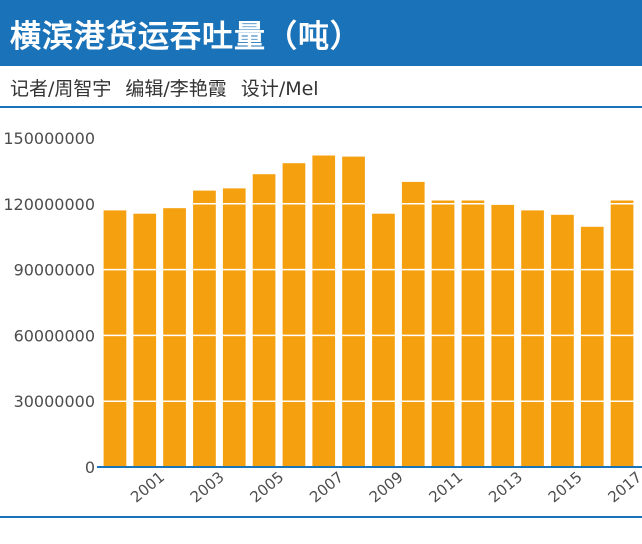 The width and height of the screenshot is (642, 544). Describe the element at coordinates (473, 333) in the screenshot. I see `bar-2012` at that location.